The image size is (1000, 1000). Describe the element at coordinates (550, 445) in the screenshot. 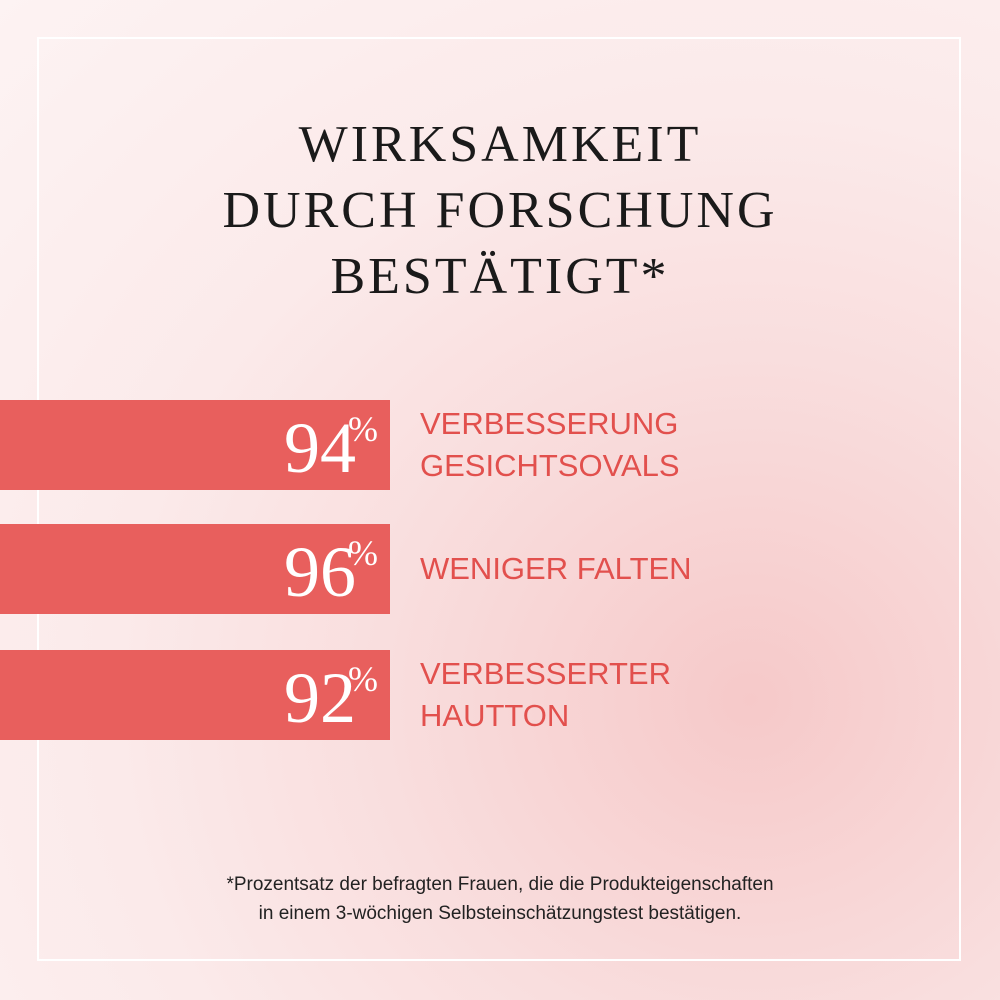

I see `stat-label: VERBESSERUNG GESICHTSOVALS` at that location.